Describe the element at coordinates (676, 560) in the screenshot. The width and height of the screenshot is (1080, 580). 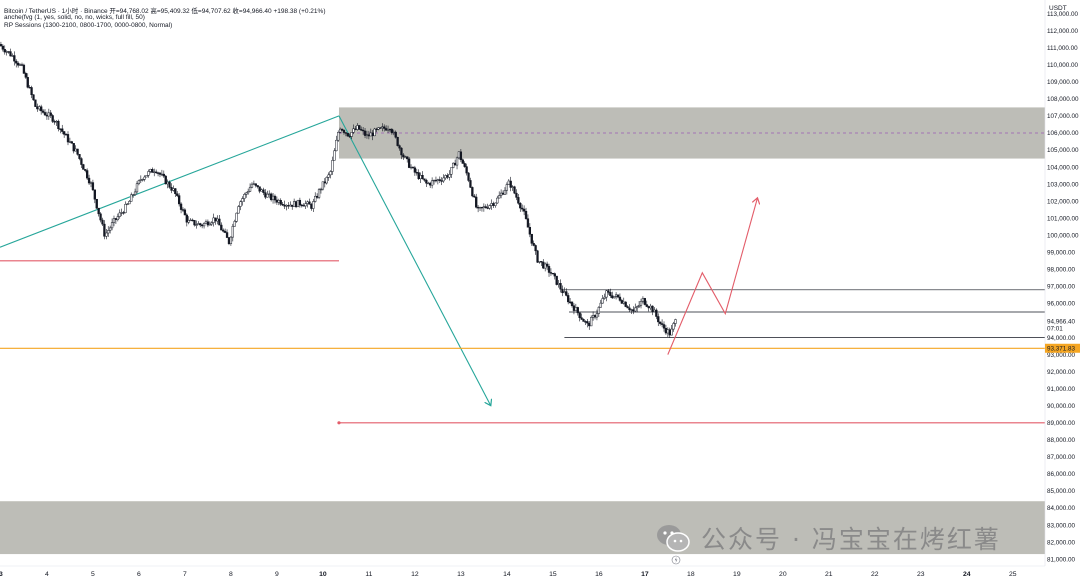
I see `event-marker-icon` at that location.